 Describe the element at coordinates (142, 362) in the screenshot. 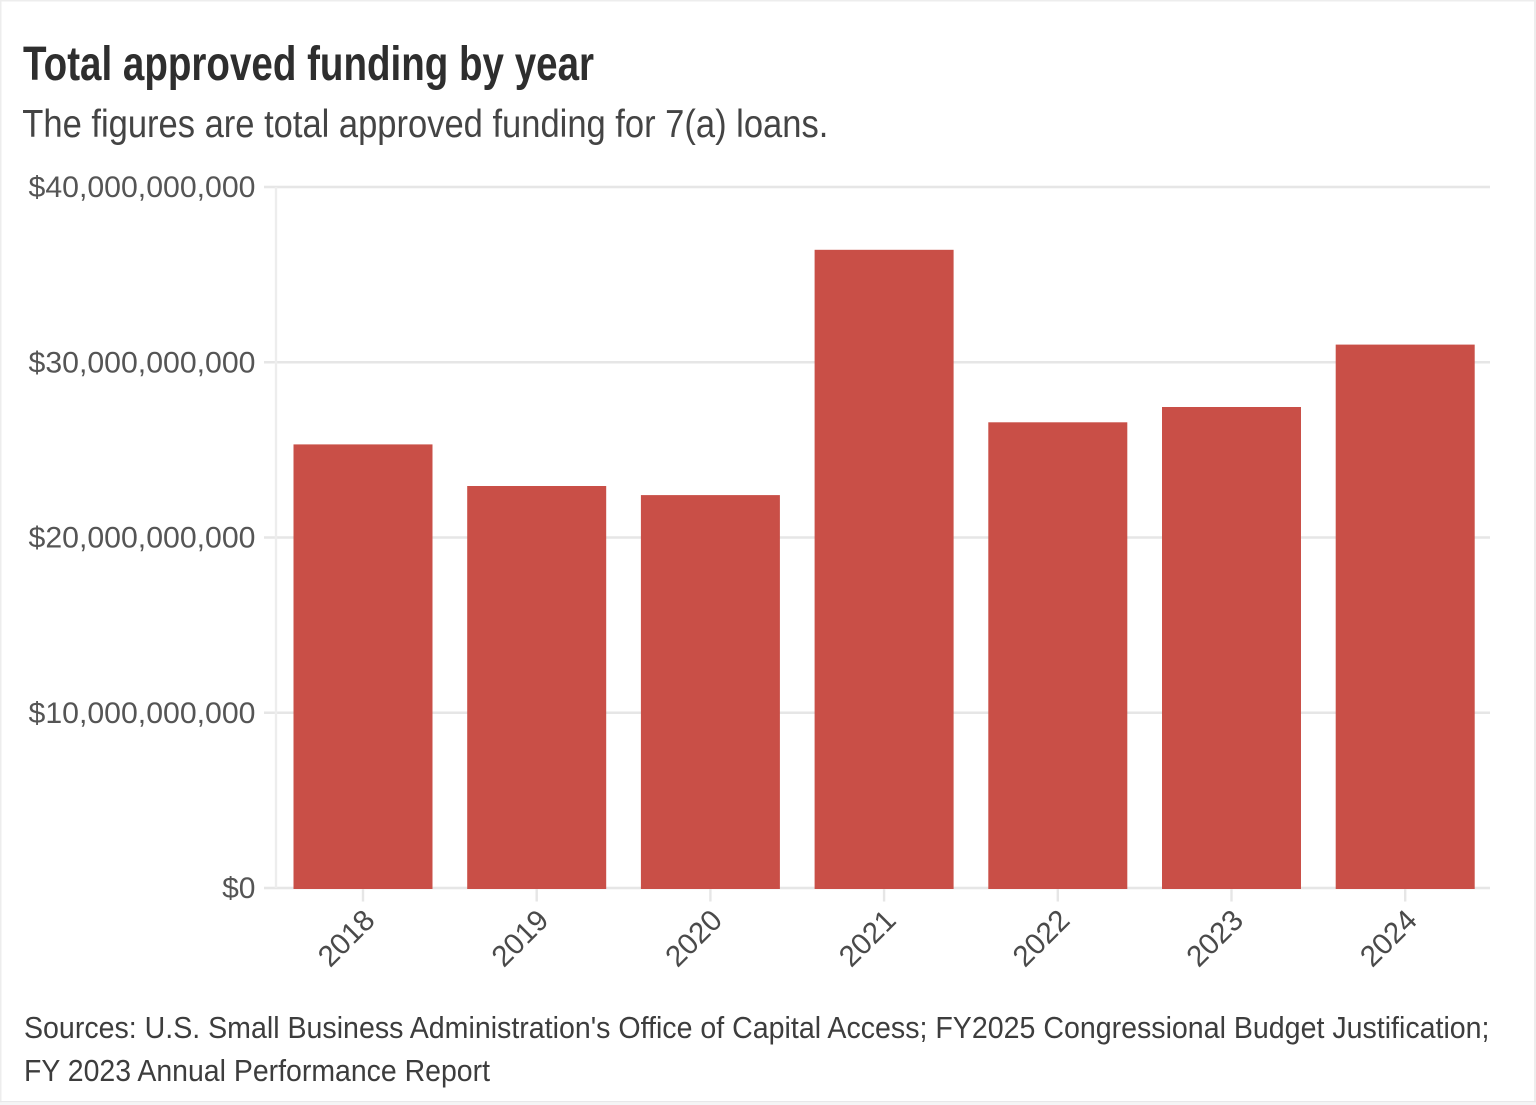

I see `svg-text: $30,000,000,000` at that location.